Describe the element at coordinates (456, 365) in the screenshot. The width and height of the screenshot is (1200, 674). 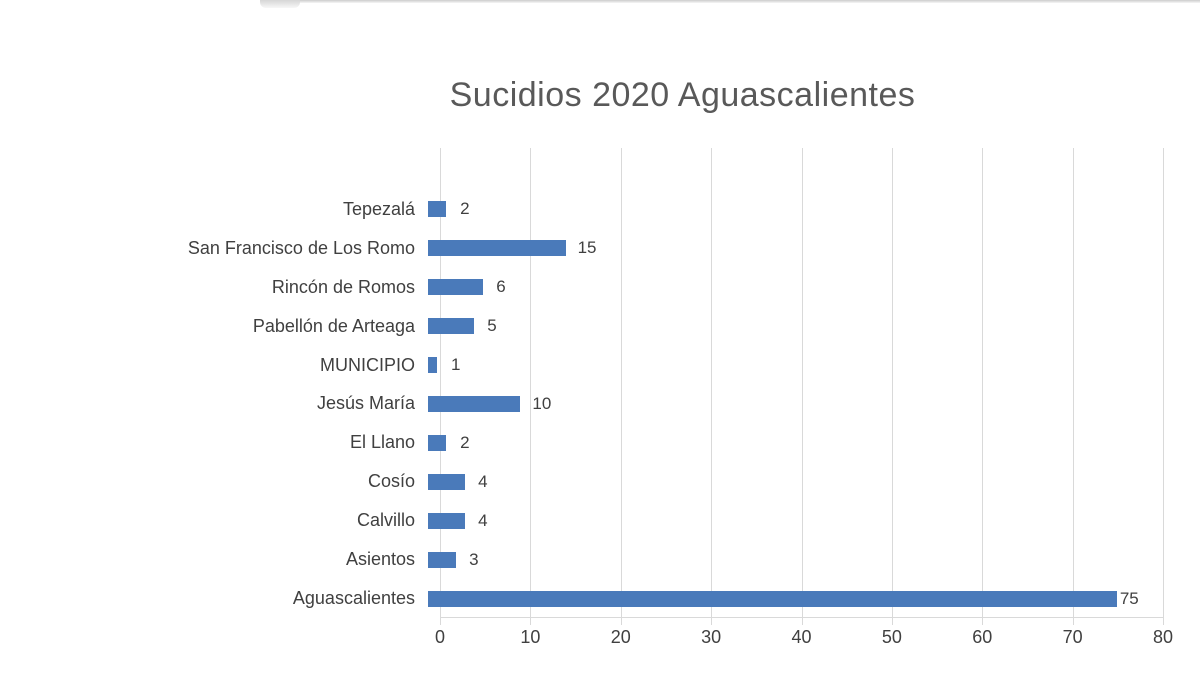
I see `value-label: 1` at that location.